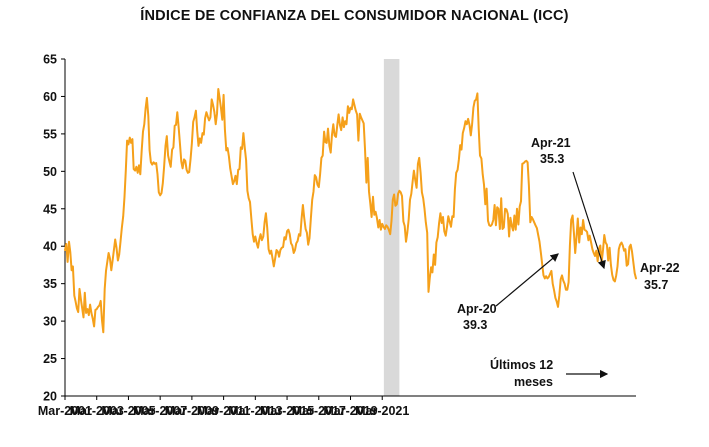 The width and height of the screenshot is (709, 447). Describe the element at coordinates (50, 172) in the screenshot. I see `y-tick-label: 50` at that location.